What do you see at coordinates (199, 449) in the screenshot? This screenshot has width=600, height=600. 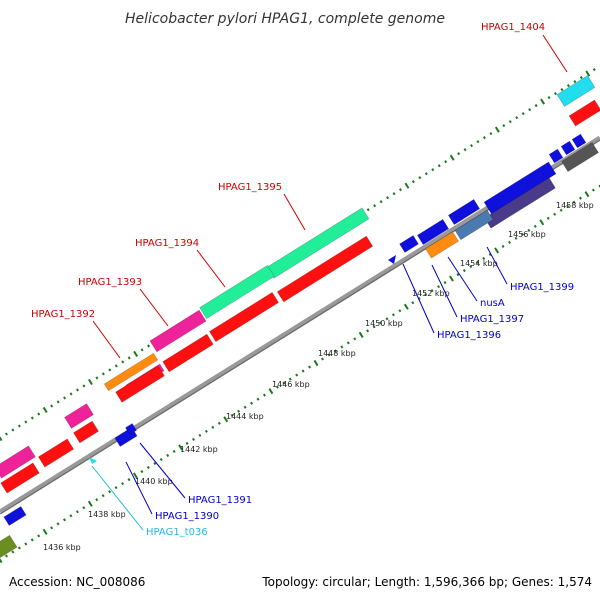 I see `scale-label: 1442 kbp` at bounding box center [199, 449].